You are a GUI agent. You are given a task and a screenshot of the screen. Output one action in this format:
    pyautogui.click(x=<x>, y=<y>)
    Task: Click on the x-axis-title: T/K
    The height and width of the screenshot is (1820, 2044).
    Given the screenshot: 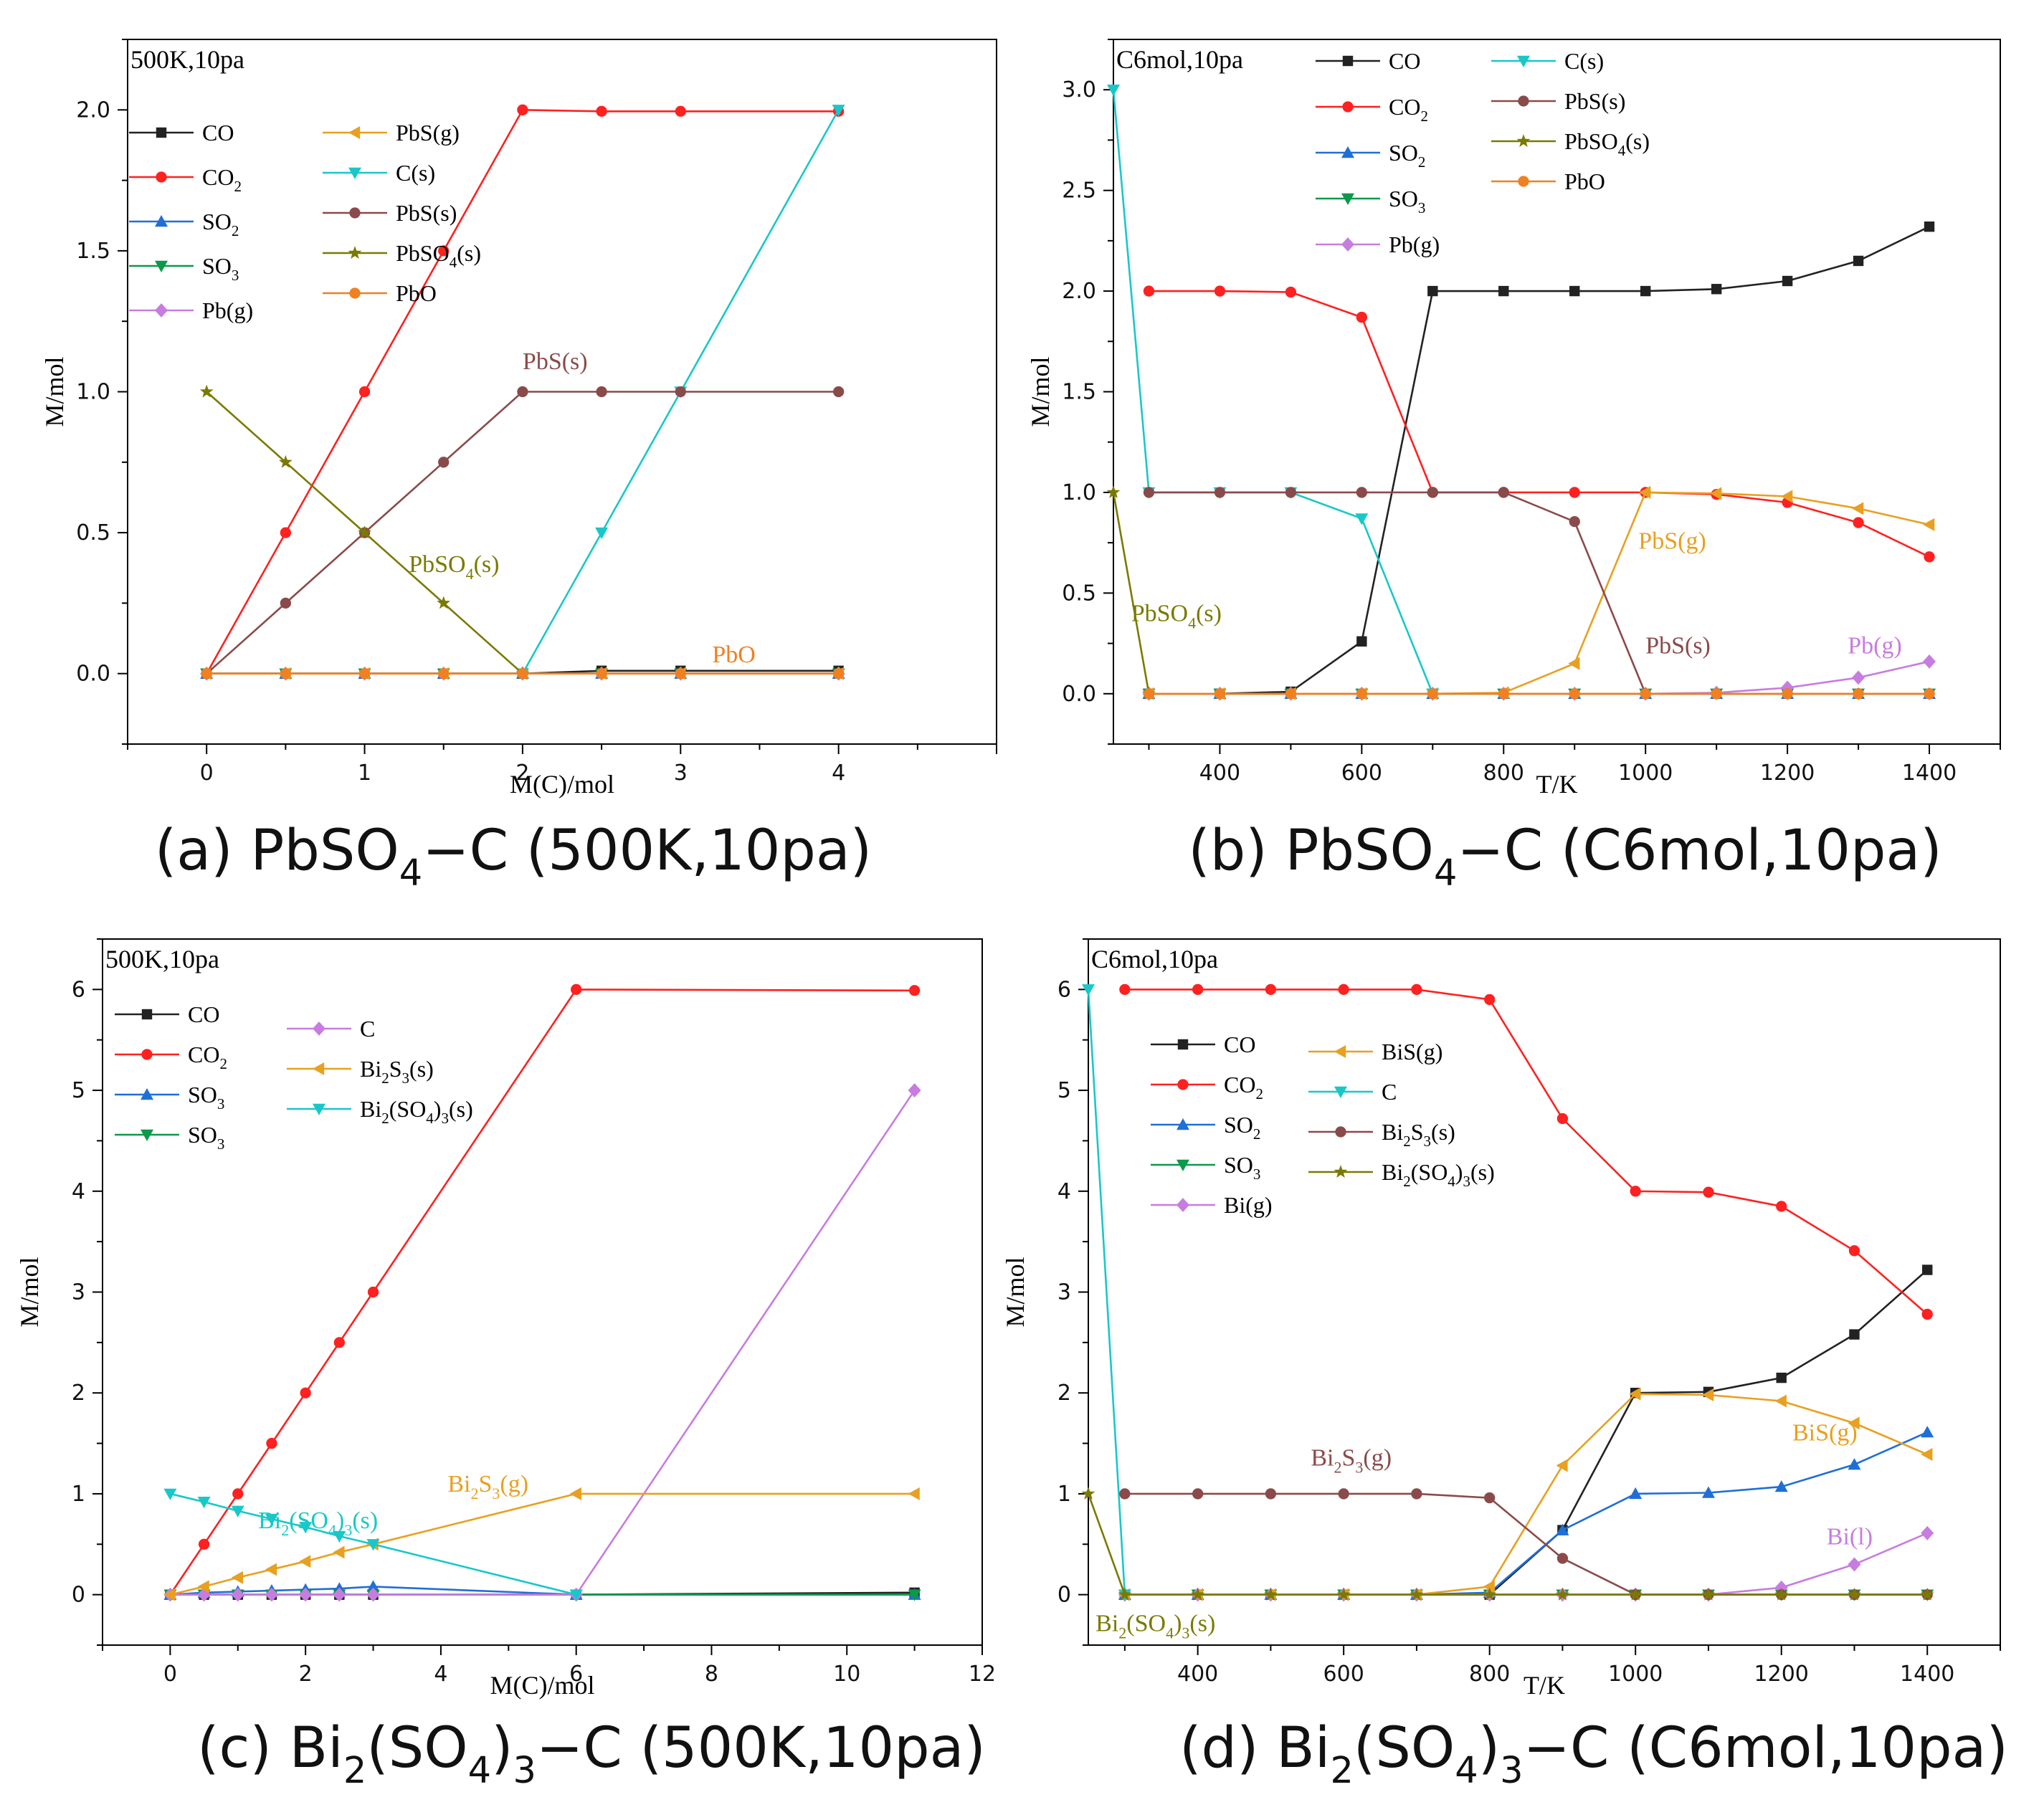 What is the action you would take?
    pyautogui.click(x=1545, y=1685)
    